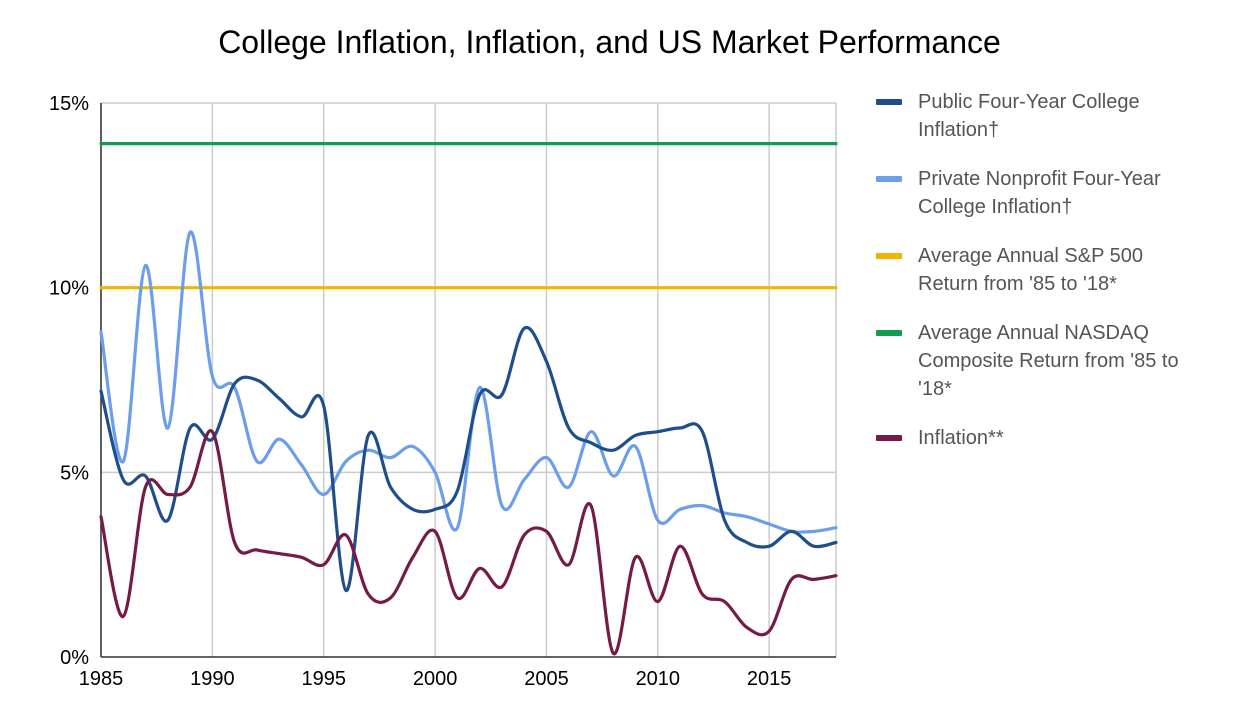  Describe the element at coordinates (769, 679) in the screenshot. I see `x-tick-label: 2015` at that location.